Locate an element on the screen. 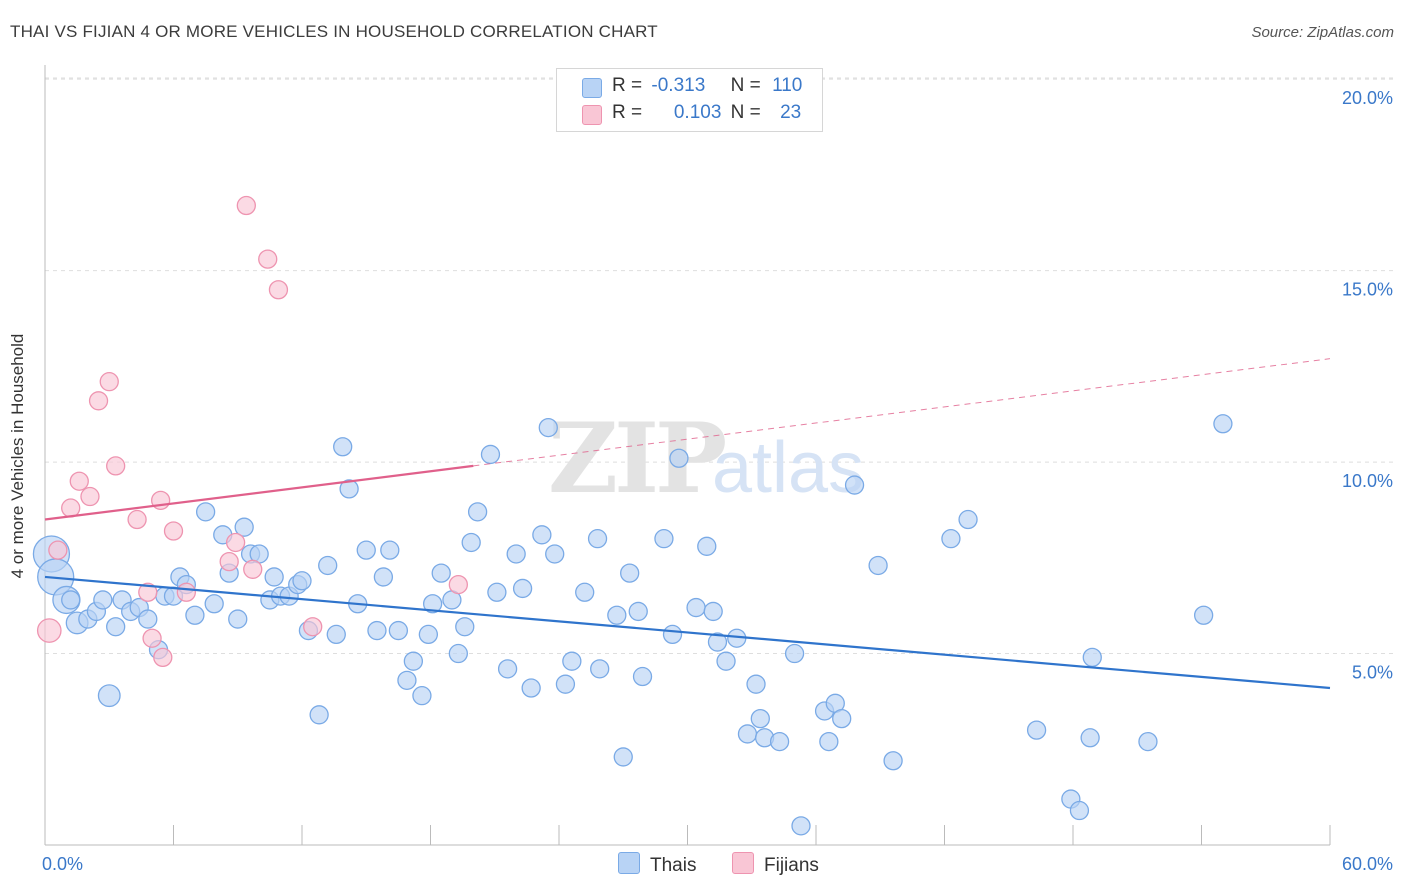  x-tick-label: 0.0% is located at coordinates (62, 864).